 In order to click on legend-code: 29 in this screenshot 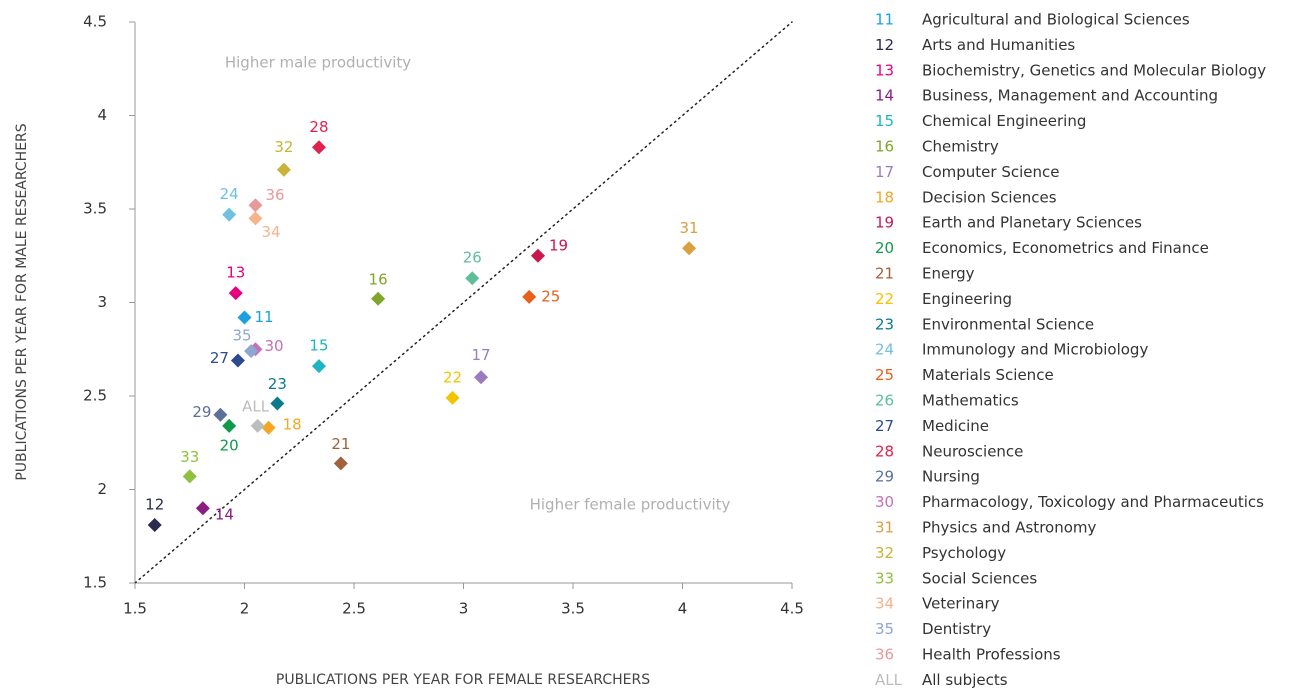, I will do `click(884, 477)`.